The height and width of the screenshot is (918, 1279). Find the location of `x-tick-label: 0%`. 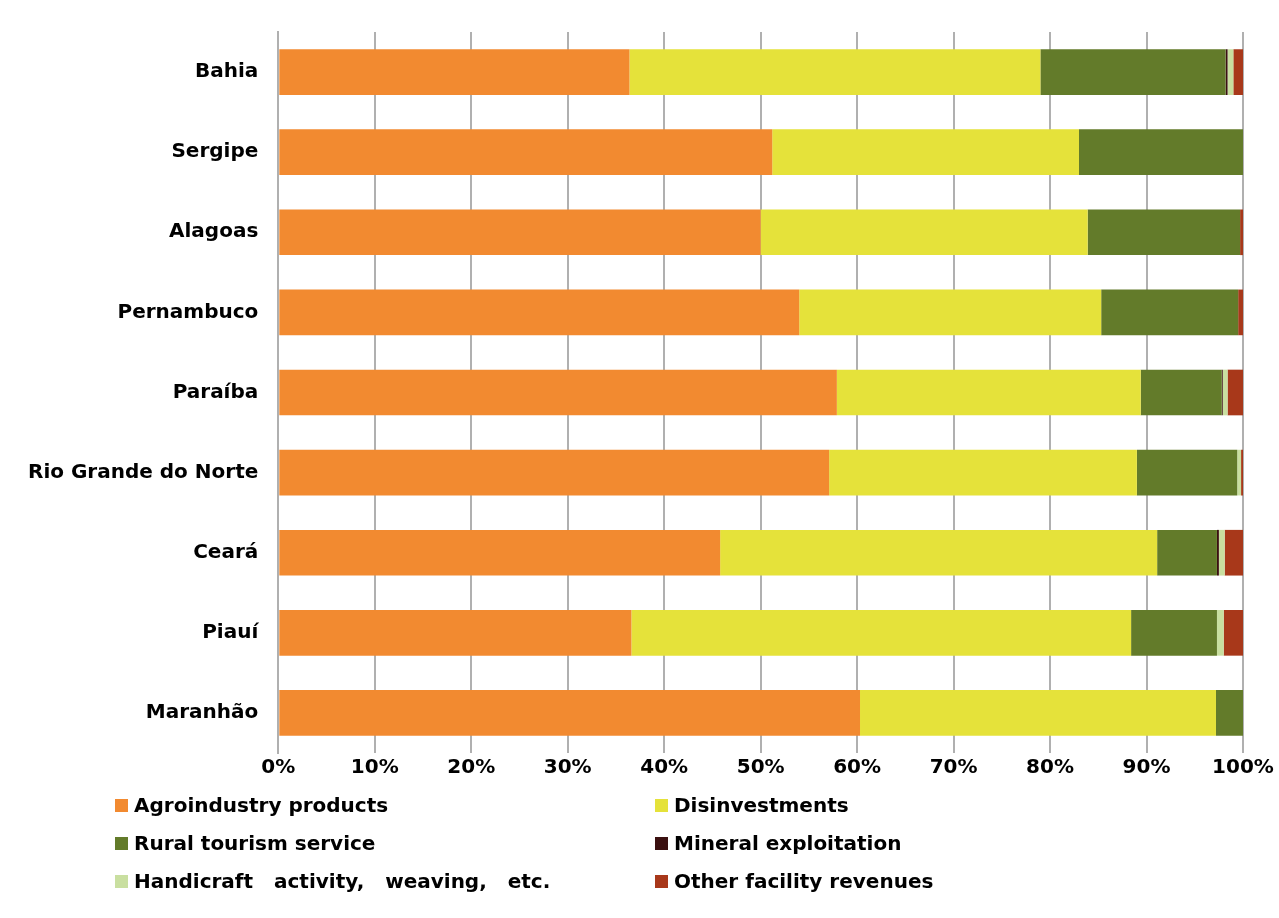

x-tick-label: 0% is located at coordinates (278, 766).